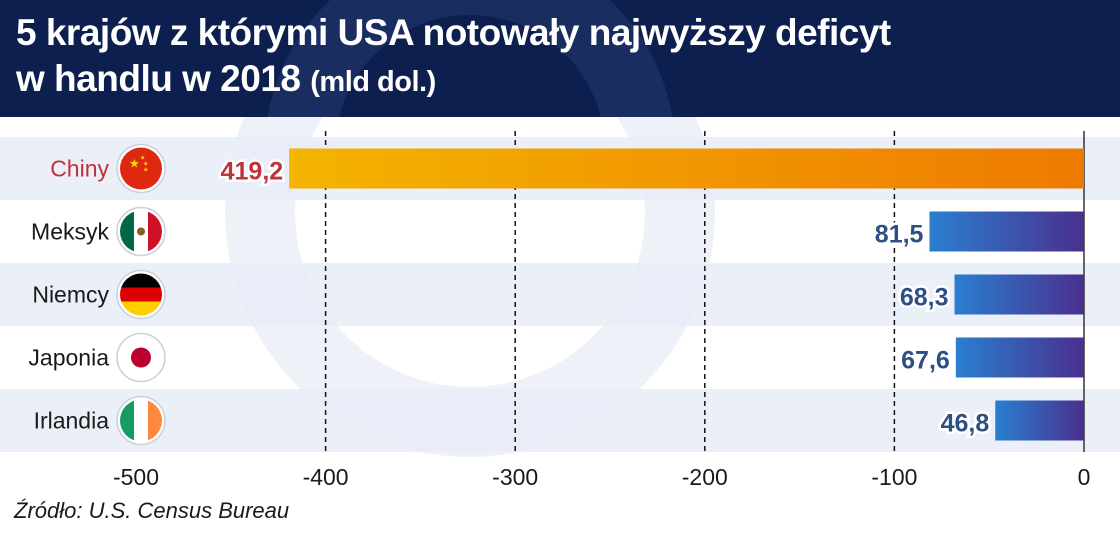 This screenshot has width=1120, height=543. What do you see at coordinates (141, 295) in the screenshot?
I see `germany-flag-icon` at bounding box center [141, 295].